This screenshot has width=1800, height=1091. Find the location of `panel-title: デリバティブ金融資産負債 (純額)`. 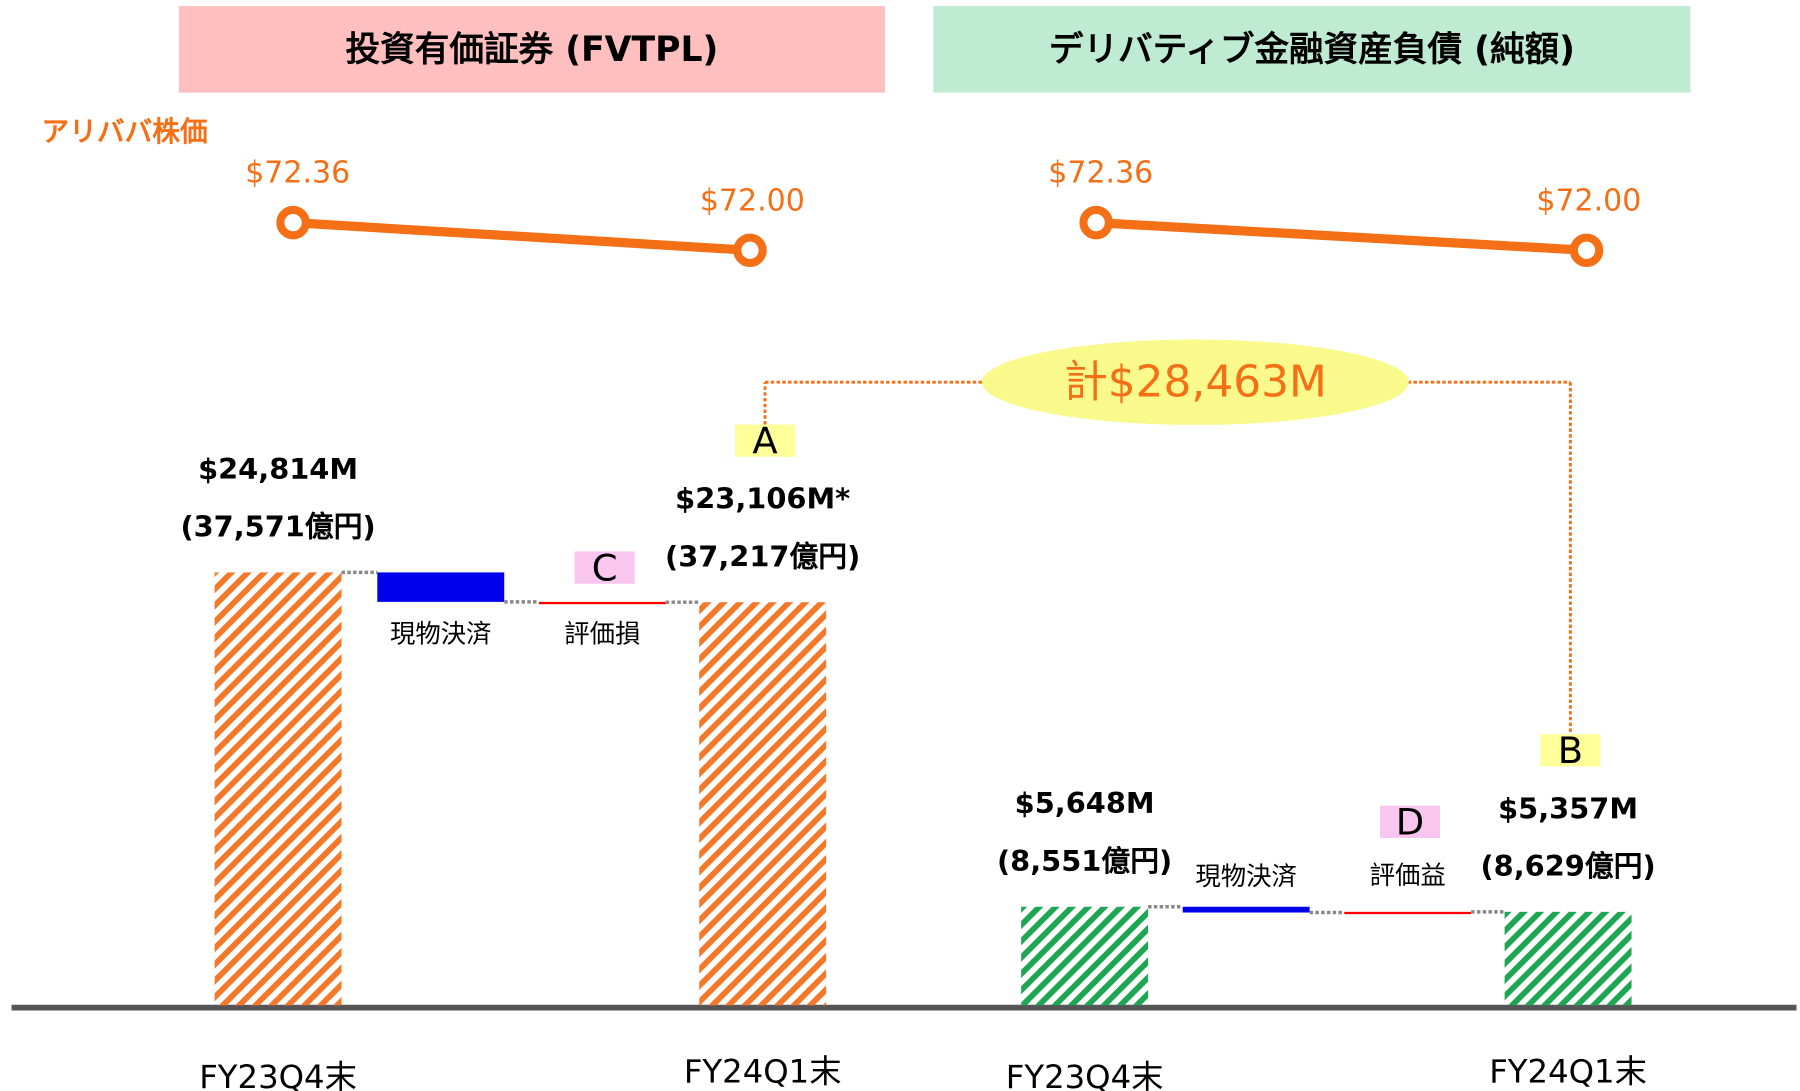

panel-title: デリバティブ金融資産負債 (純額) is located at coordinates (1312, 50).